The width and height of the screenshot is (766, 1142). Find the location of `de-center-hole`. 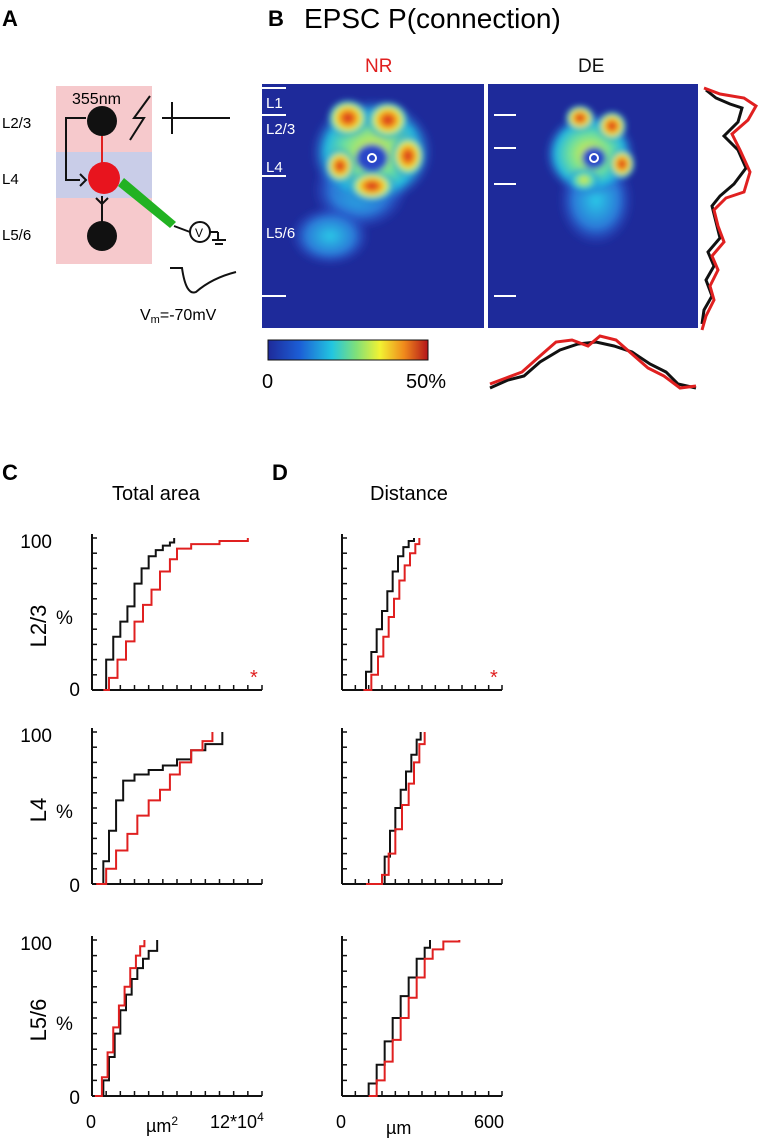

de-center-hole is located at coordinates (594, 158).